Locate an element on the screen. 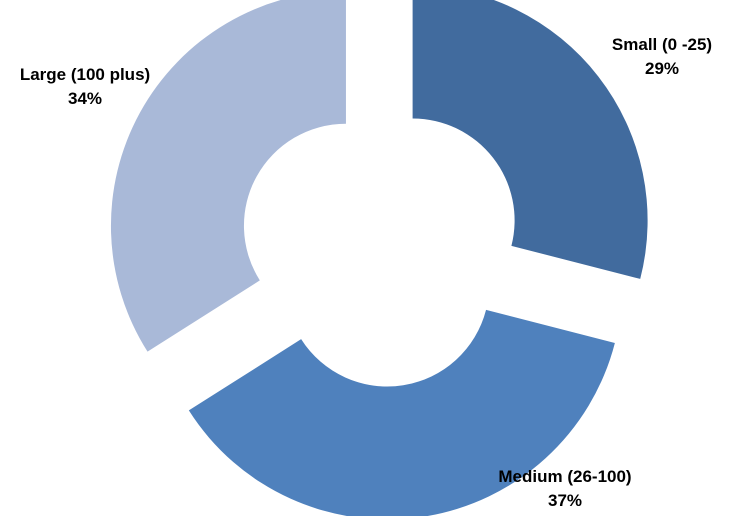  category-label-medium: Medium (26-100) is located at coordinates (564, 476).